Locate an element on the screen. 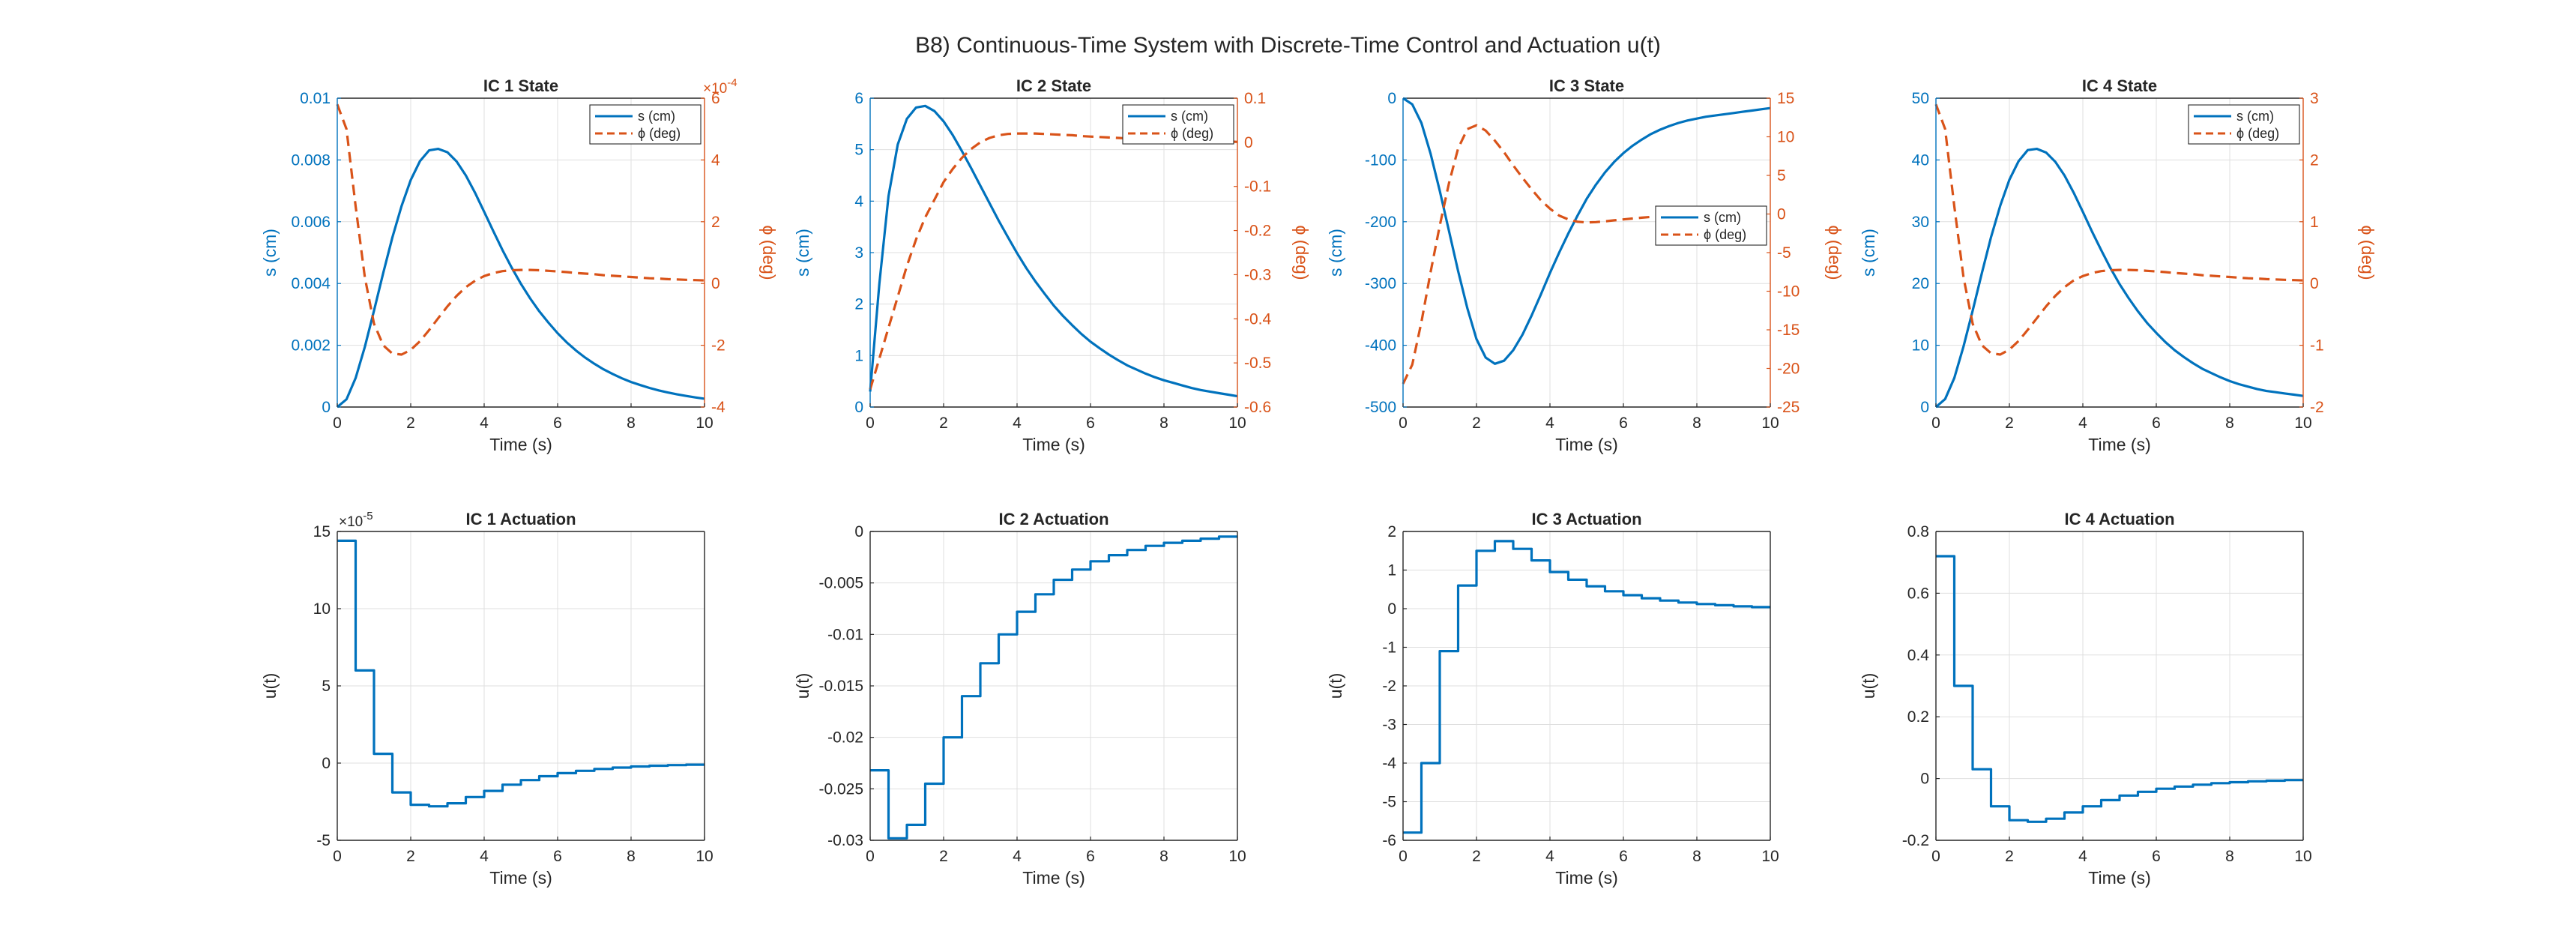 The width and height of the screenshot is (2576, 937). y-tick-label: -0.2 is located at coordinates (1916, 840).